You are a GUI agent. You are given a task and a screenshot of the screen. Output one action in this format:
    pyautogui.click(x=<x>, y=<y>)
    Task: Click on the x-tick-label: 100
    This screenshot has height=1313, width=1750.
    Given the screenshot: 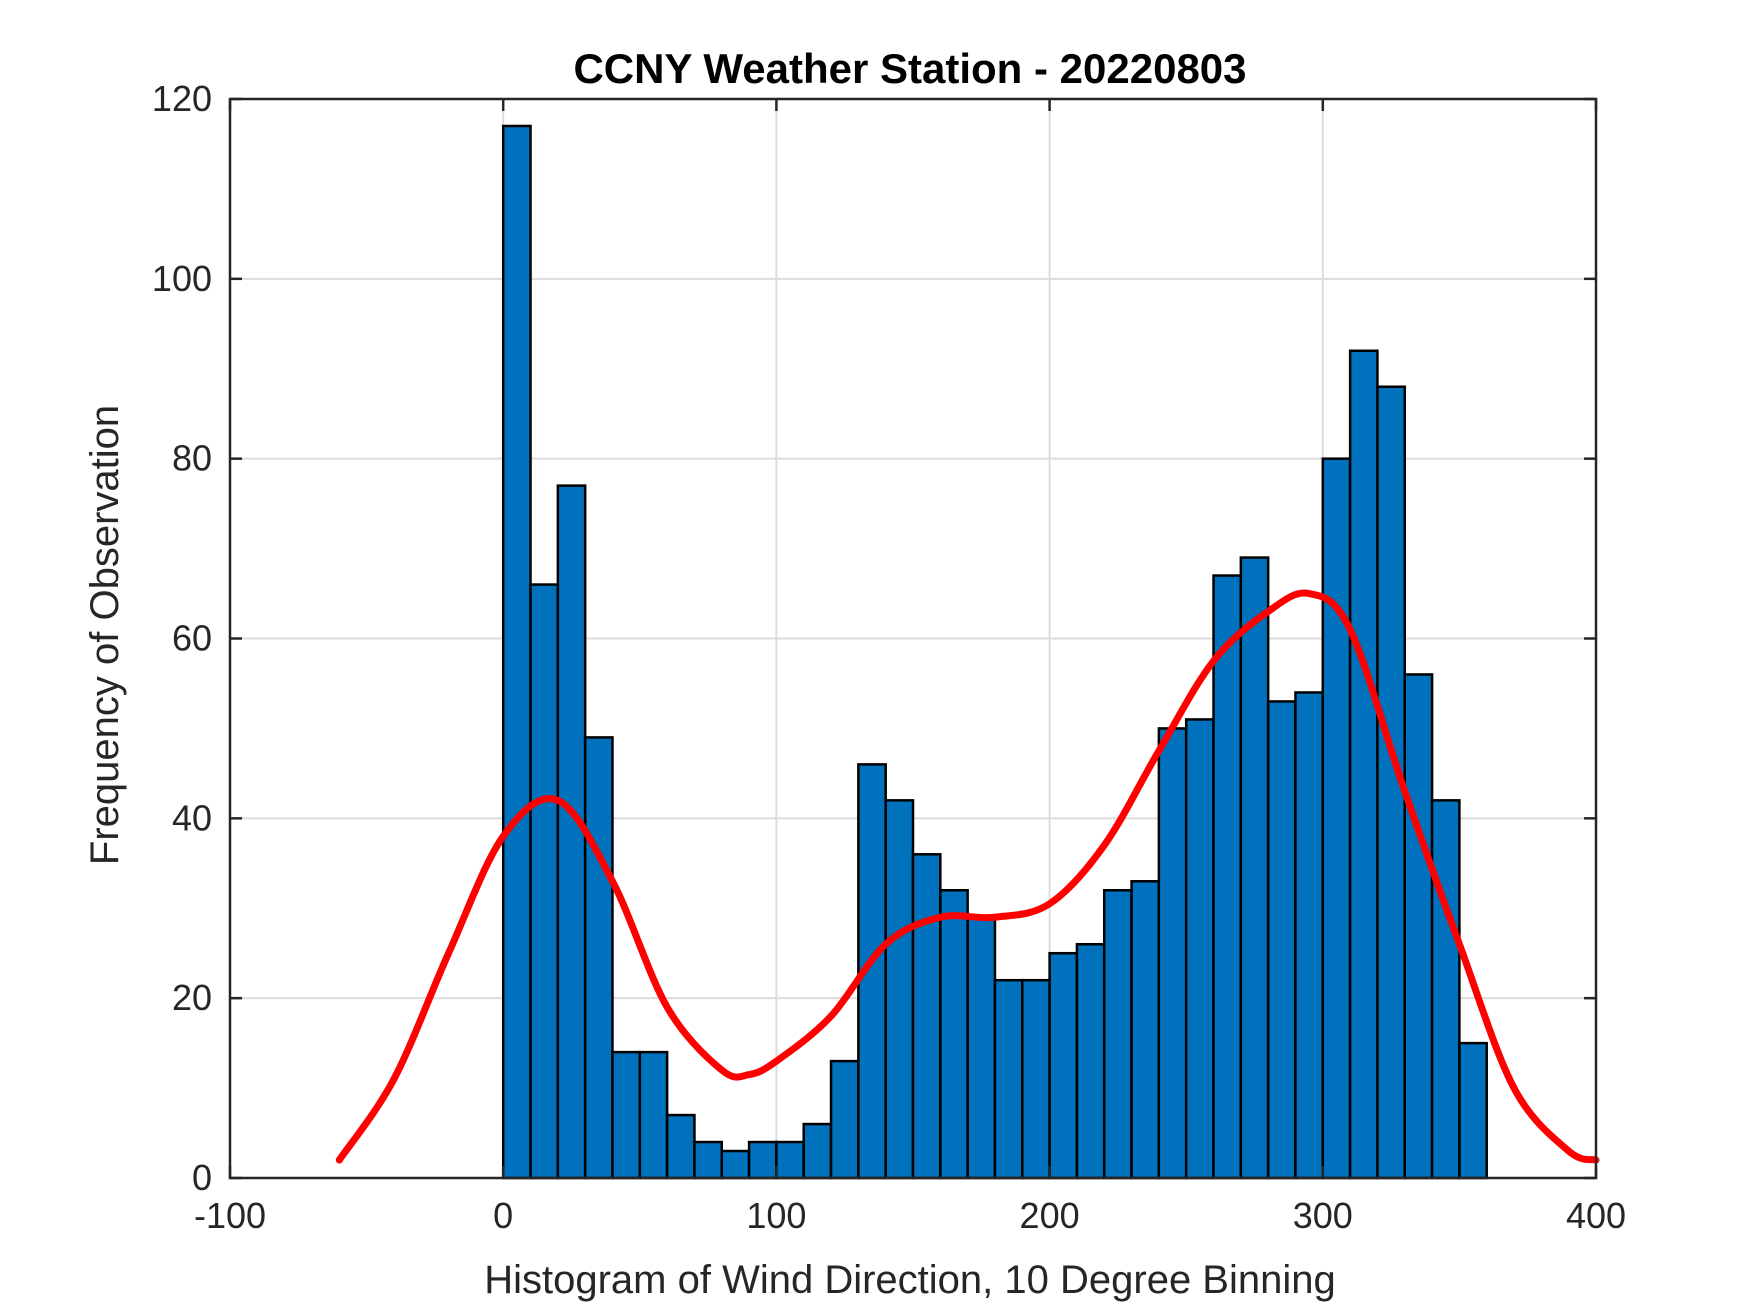 What is the action you would take?
    pyautogui.click(x=776, y=1215)
    